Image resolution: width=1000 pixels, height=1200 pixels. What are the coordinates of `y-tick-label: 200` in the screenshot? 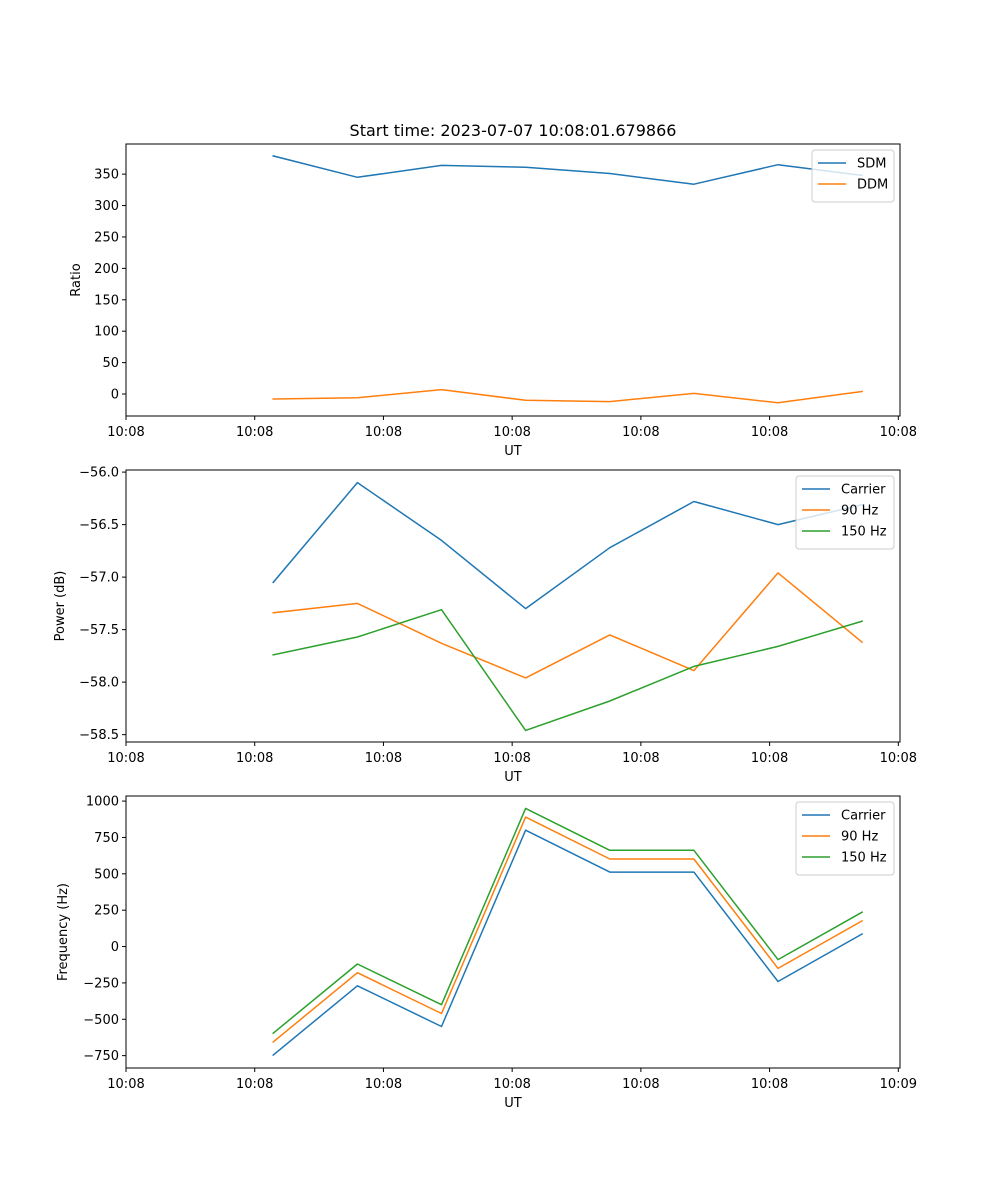 It's located at (106, 269).